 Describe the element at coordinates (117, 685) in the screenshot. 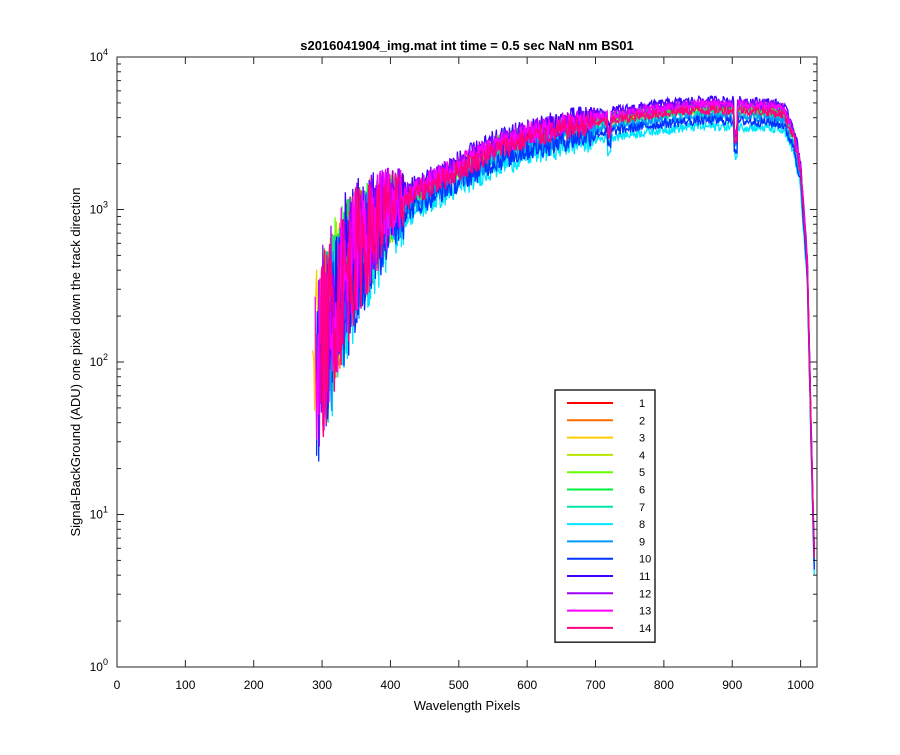

I see `x-tick-label: 0` at that location.